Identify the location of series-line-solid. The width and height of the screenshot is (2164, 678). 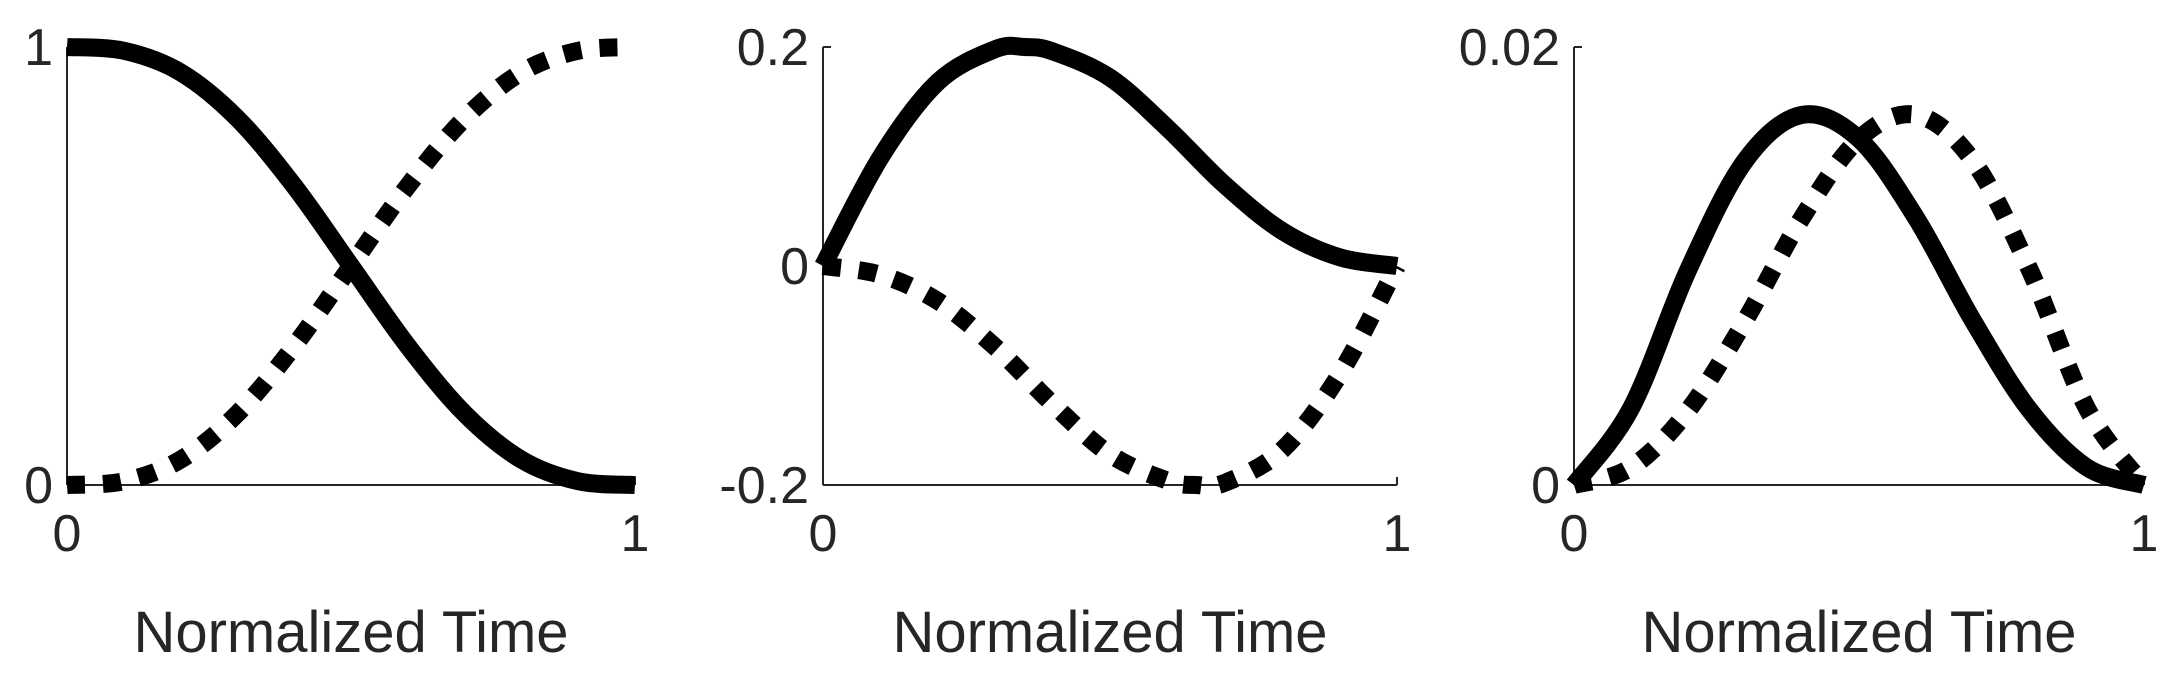
(1107, 155).